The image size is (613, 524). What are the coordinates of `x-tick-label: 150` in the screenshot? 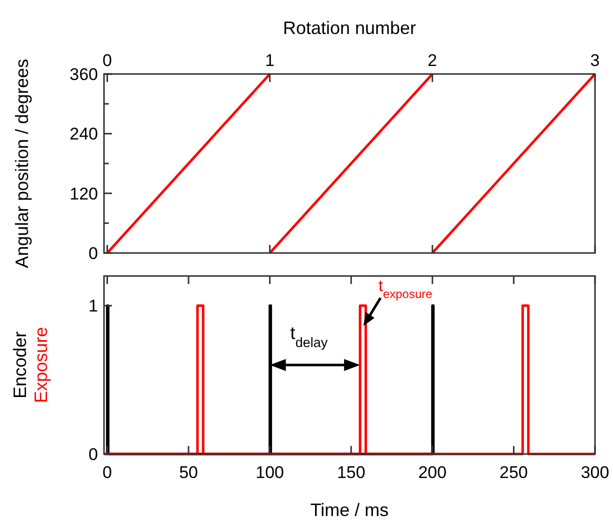 It's located at (351, 472).